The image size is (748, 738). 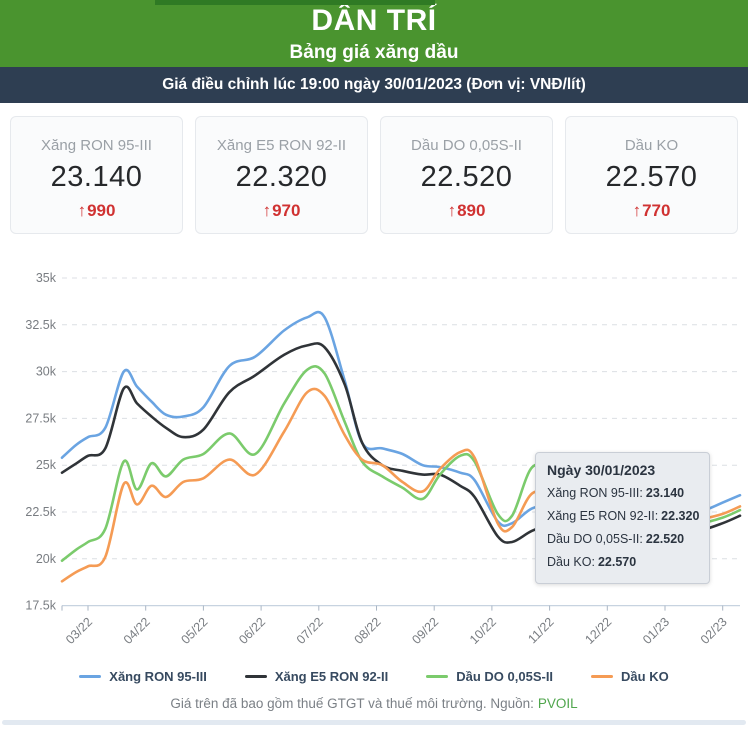 I want to click on card-change-value: 990, so click(x=101, y=210).